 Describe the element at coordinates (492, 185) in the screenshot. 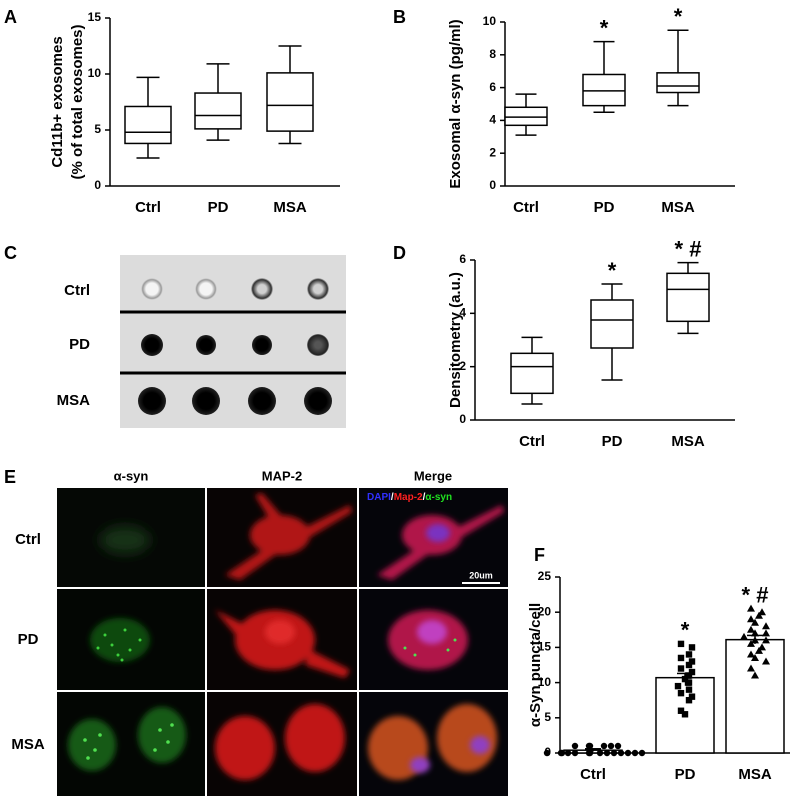

I see `y-tick-label: 0` at that location.